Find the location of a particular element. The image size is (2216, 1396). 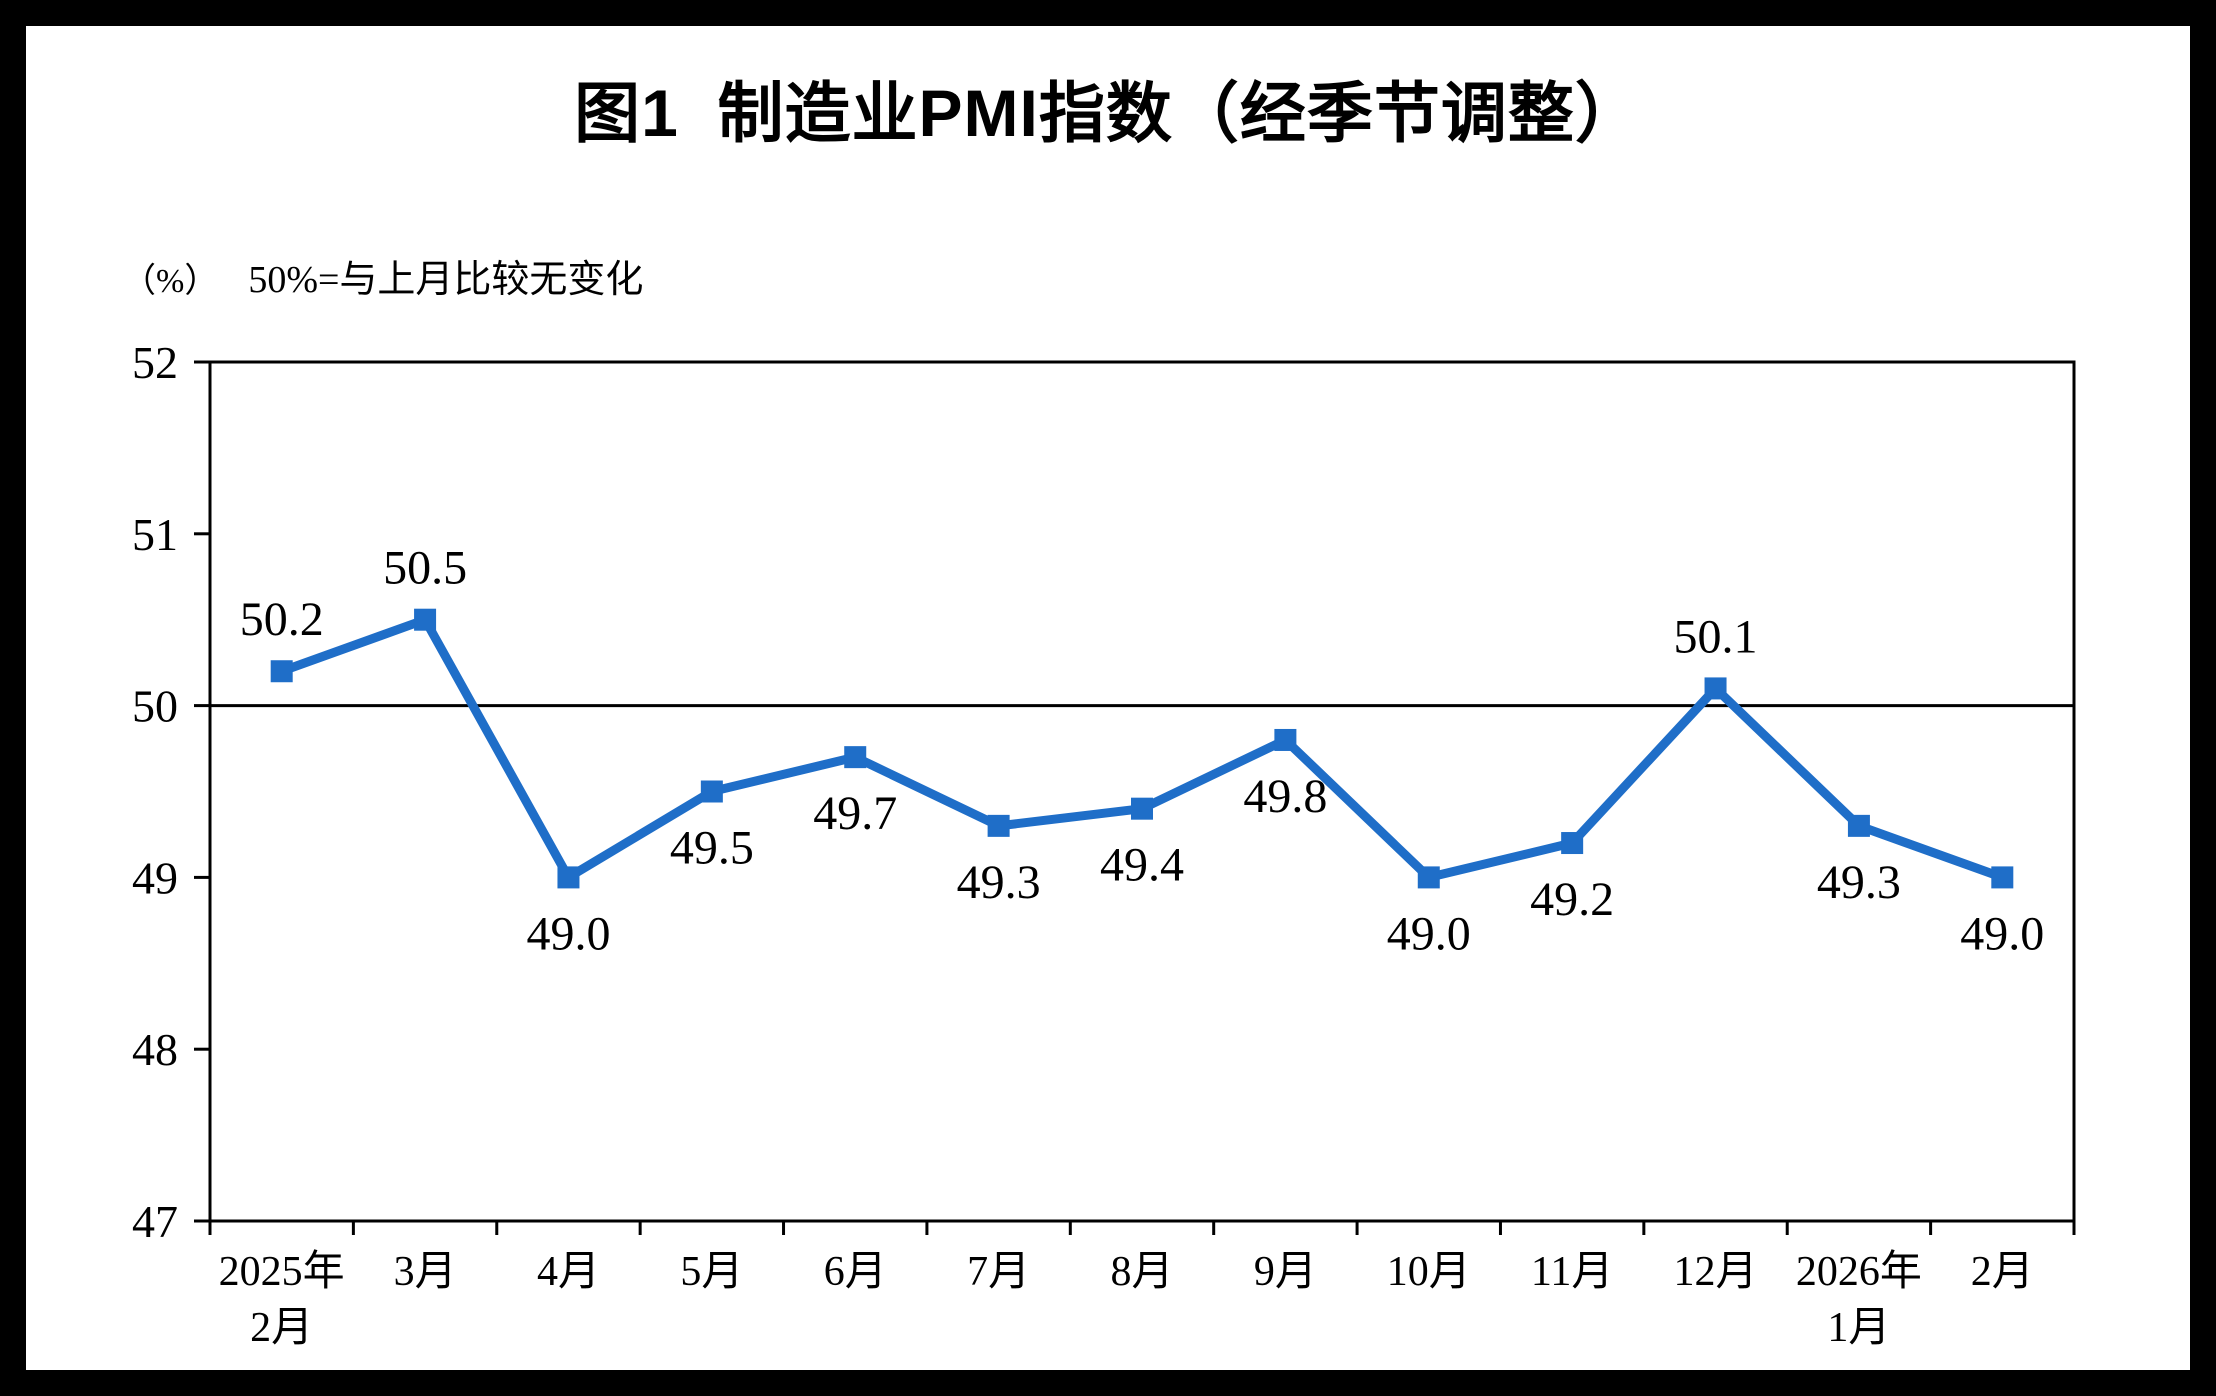

y-axis-label: 47 is located at coordinates (155, 1221).